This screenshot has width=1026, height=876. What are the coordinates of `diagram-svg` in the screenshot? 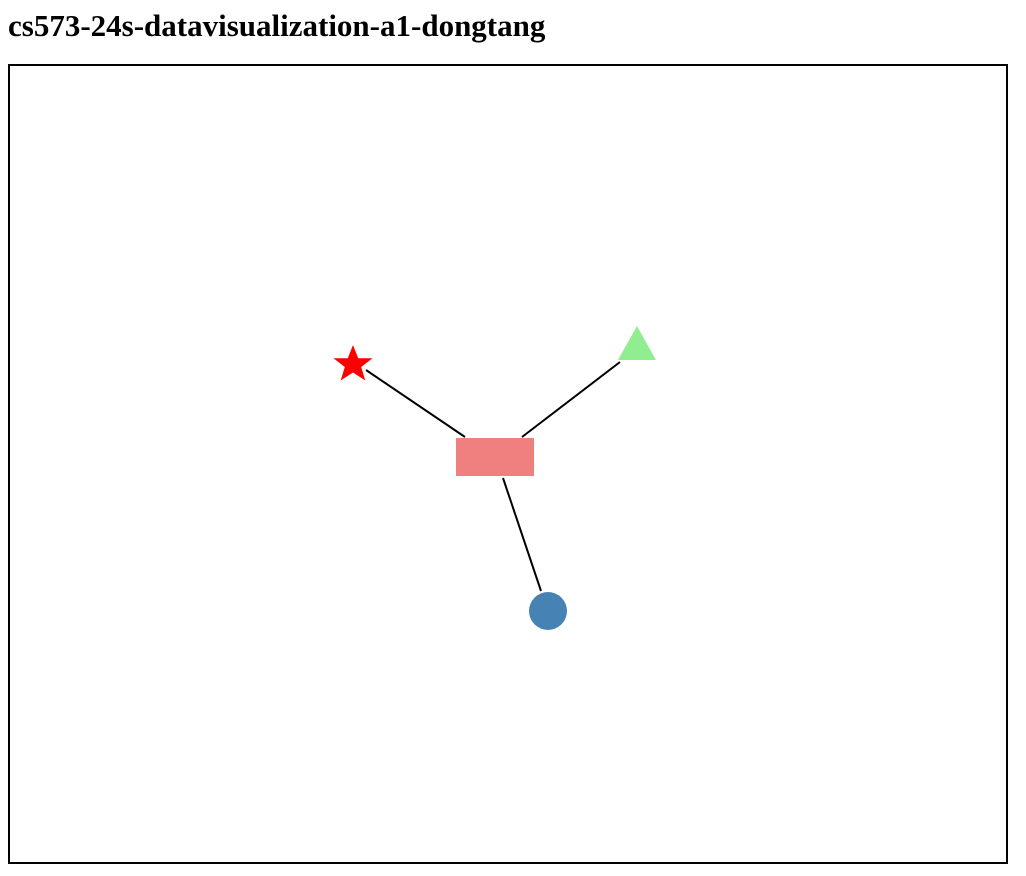 It's located at (494, 478).